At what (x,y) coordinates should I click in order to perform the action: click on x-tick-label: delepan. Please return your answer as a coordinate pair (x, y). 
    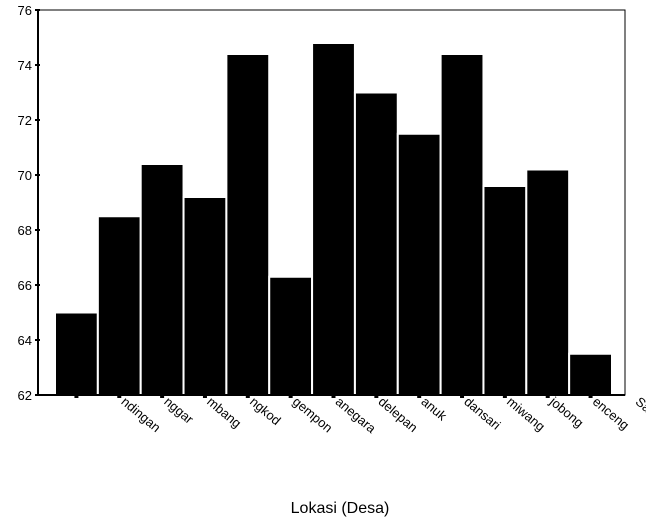
    Looking at the image, I should click on (398, 414).